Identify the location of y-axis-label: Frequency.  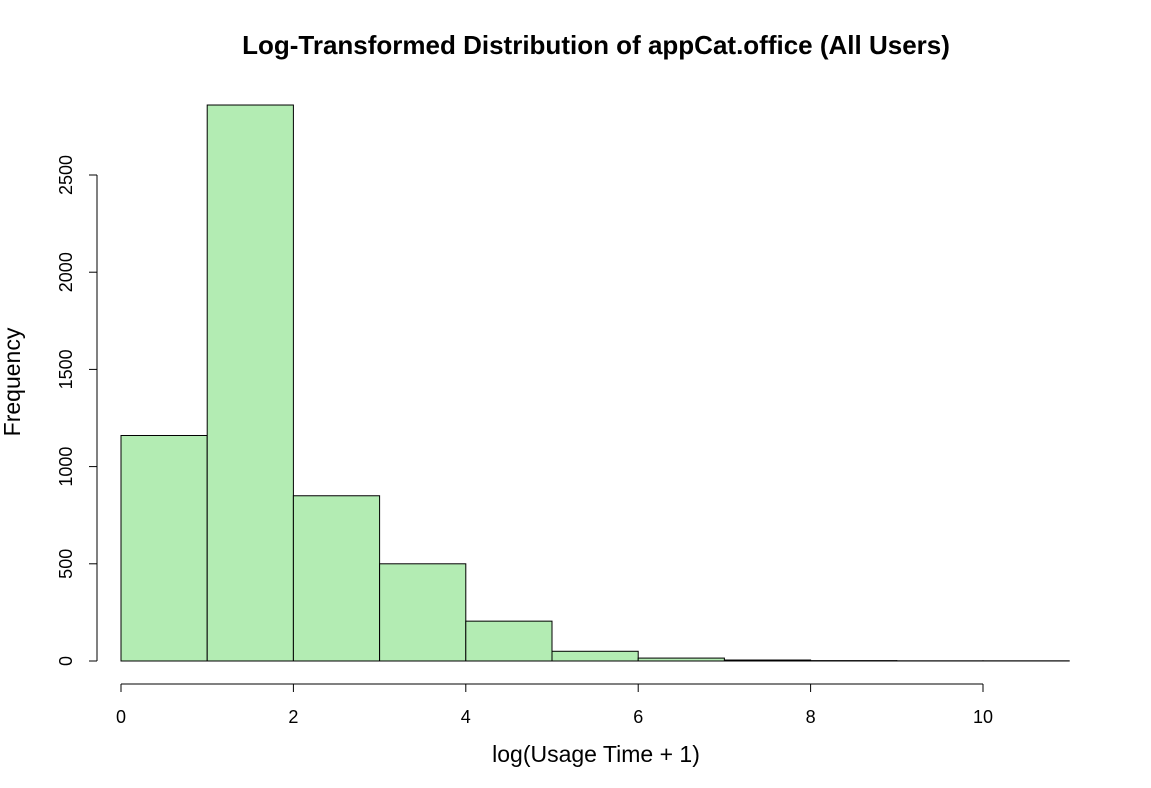
(12, 381).